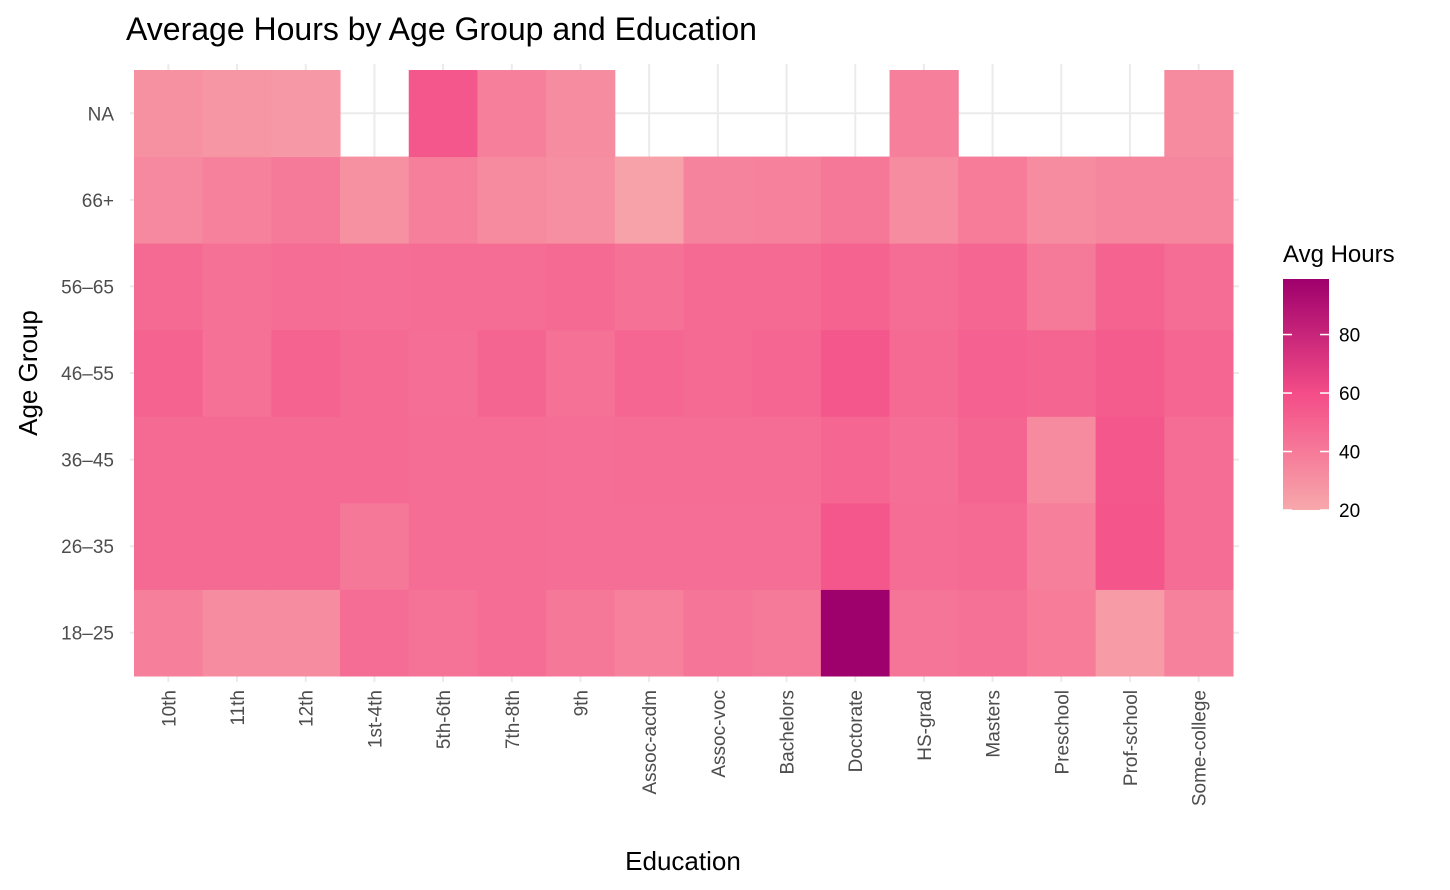 This screenshot has width=1450, height=890. What do you see at coordinates (444, 719) in the screenshot?
I see `x-tick-label: 5th-6th` at bounding box center [444, 719].